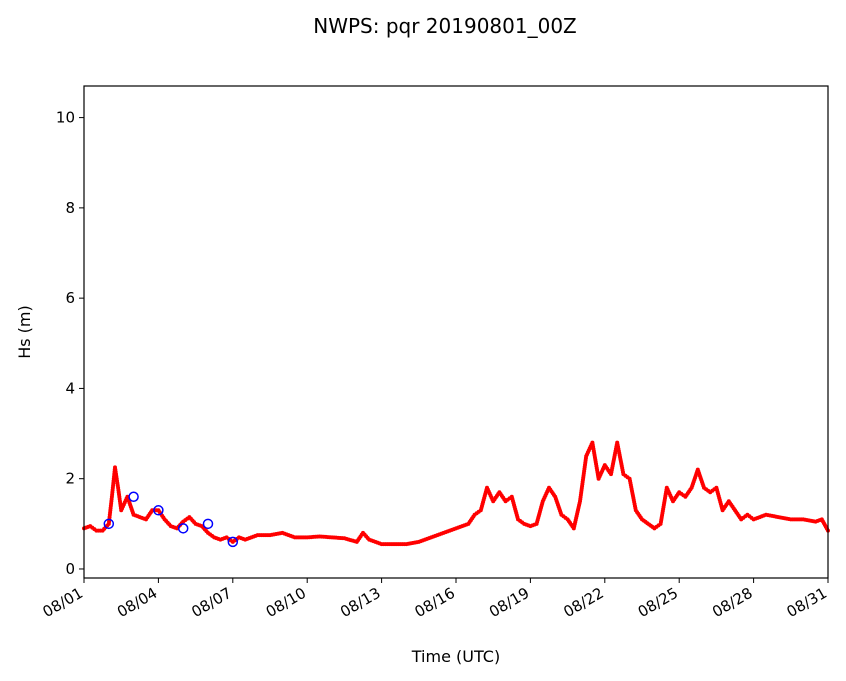  What do you see at coordinates (455, 656) in the screenshot?
I see `x-axis-label: Time (UTC)` at bounding box center [455, 656].